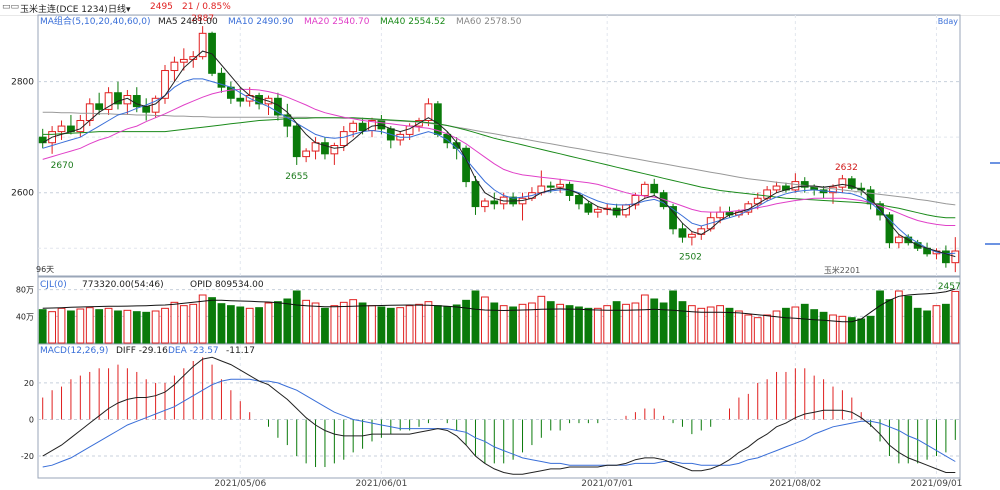  What do you see at coordinates (949, 287) in the screenshot?
I see `annotation-low-2457: 2457` at bounding box center [949, 287].